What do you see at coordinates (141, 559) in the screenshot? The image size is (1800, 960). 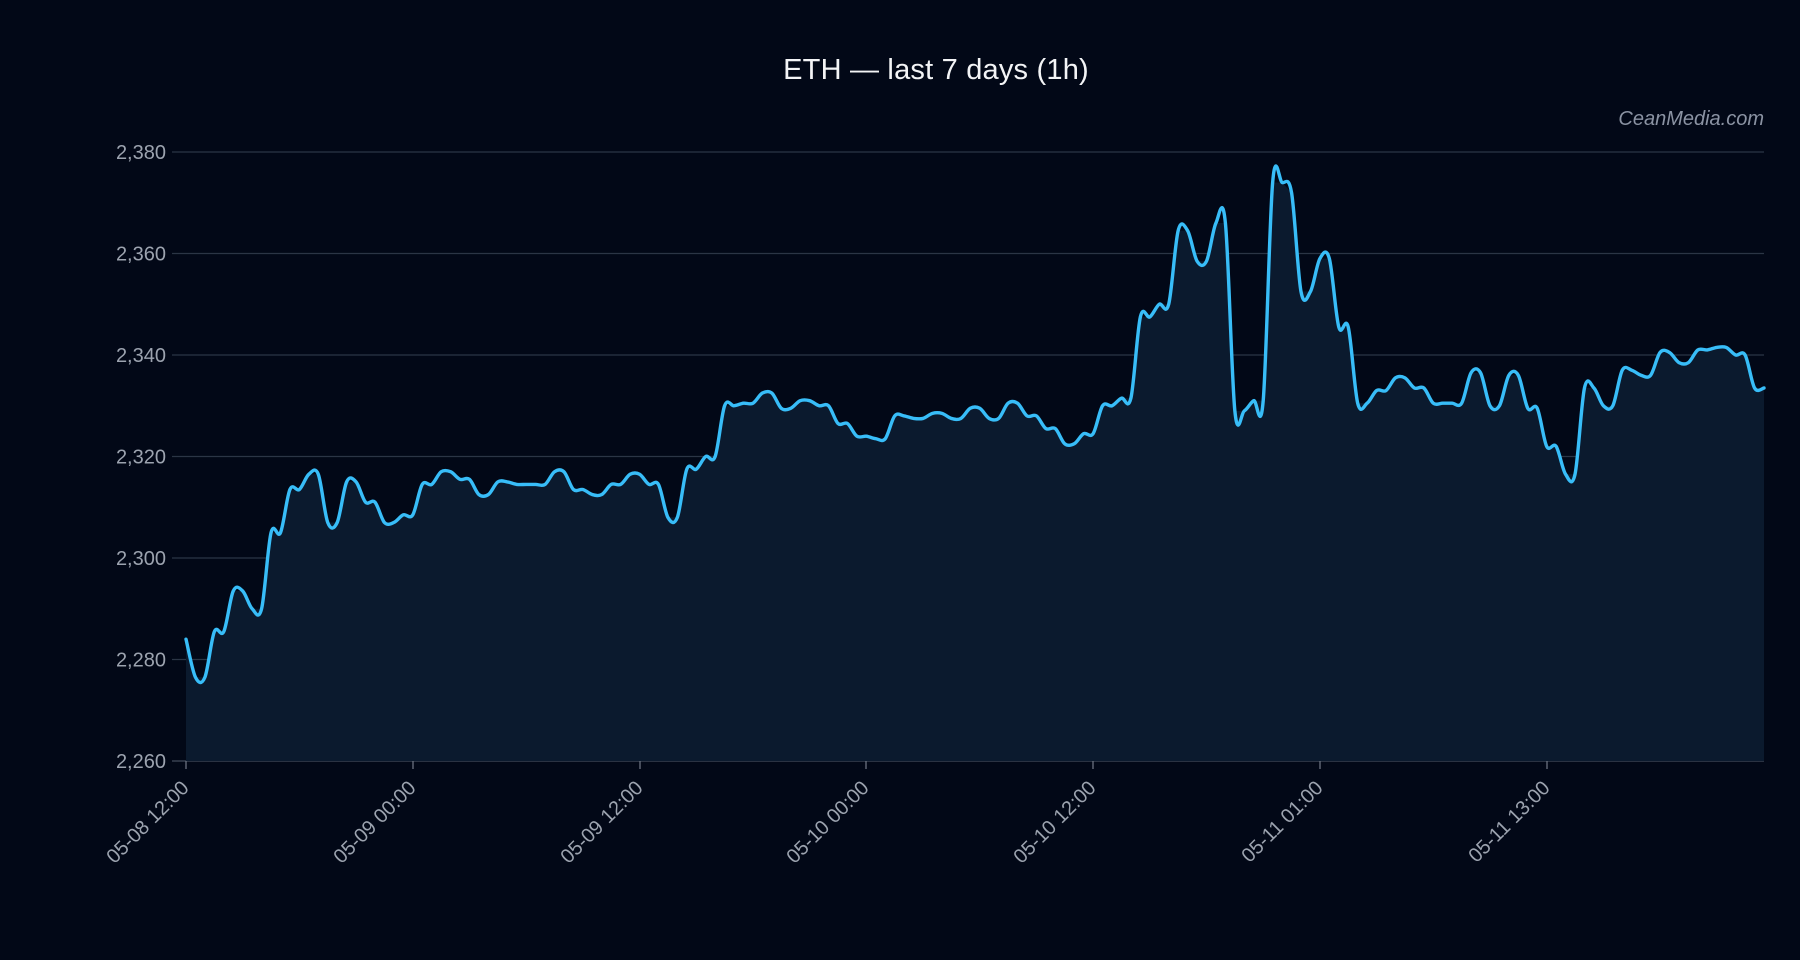 I see `y-tick-label: 2,300` at bounding box center [141, 559].